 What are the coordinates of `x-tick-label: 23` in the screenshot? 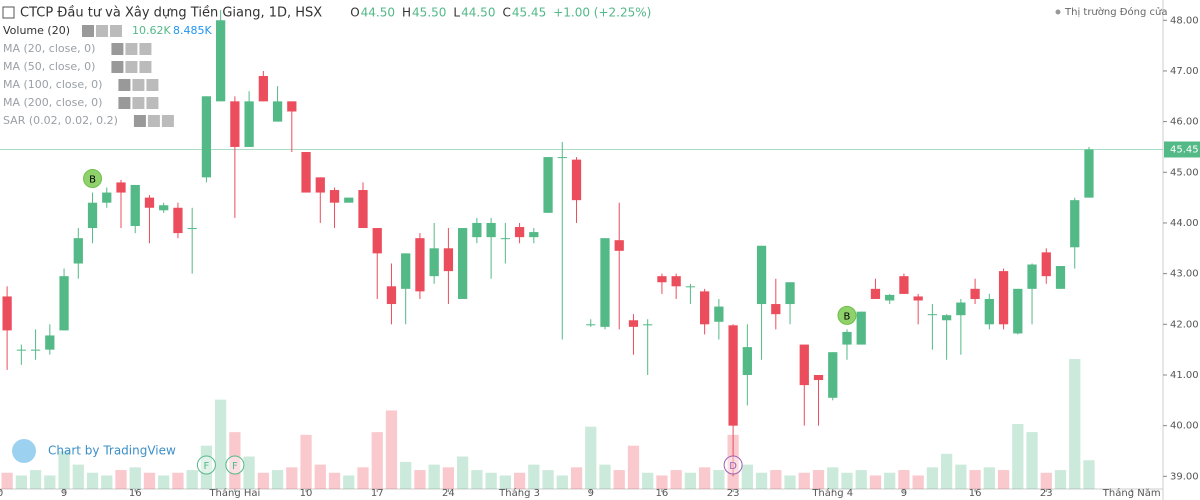 It's located at (733, 493).